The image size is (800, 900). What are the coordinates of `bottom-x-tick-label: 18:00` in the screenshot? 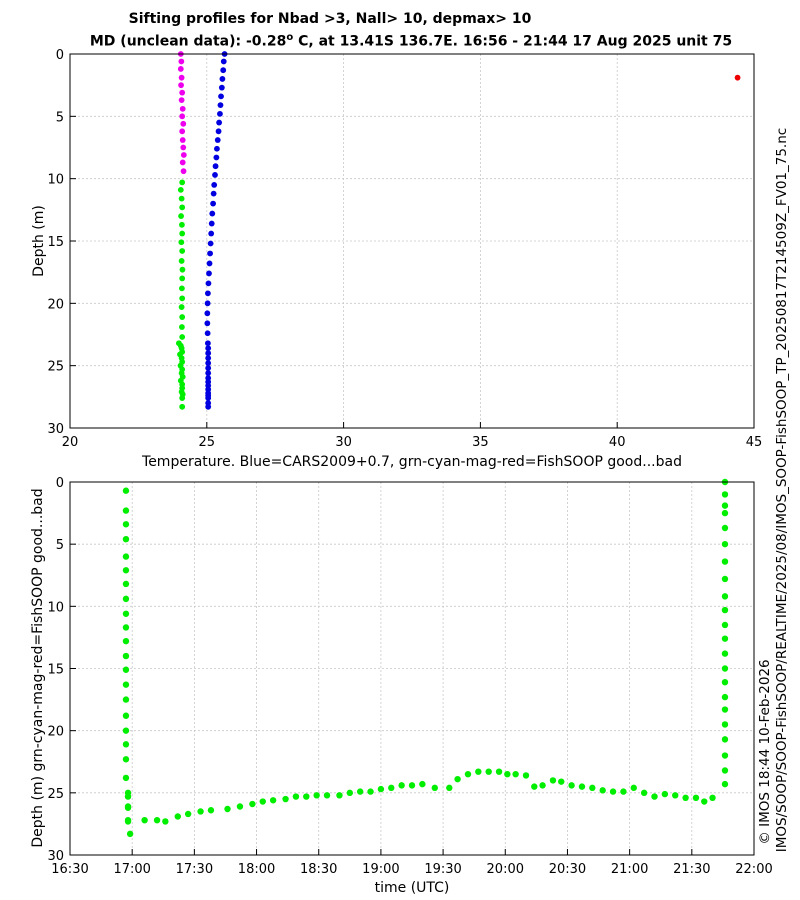 It's located at (256, 869).